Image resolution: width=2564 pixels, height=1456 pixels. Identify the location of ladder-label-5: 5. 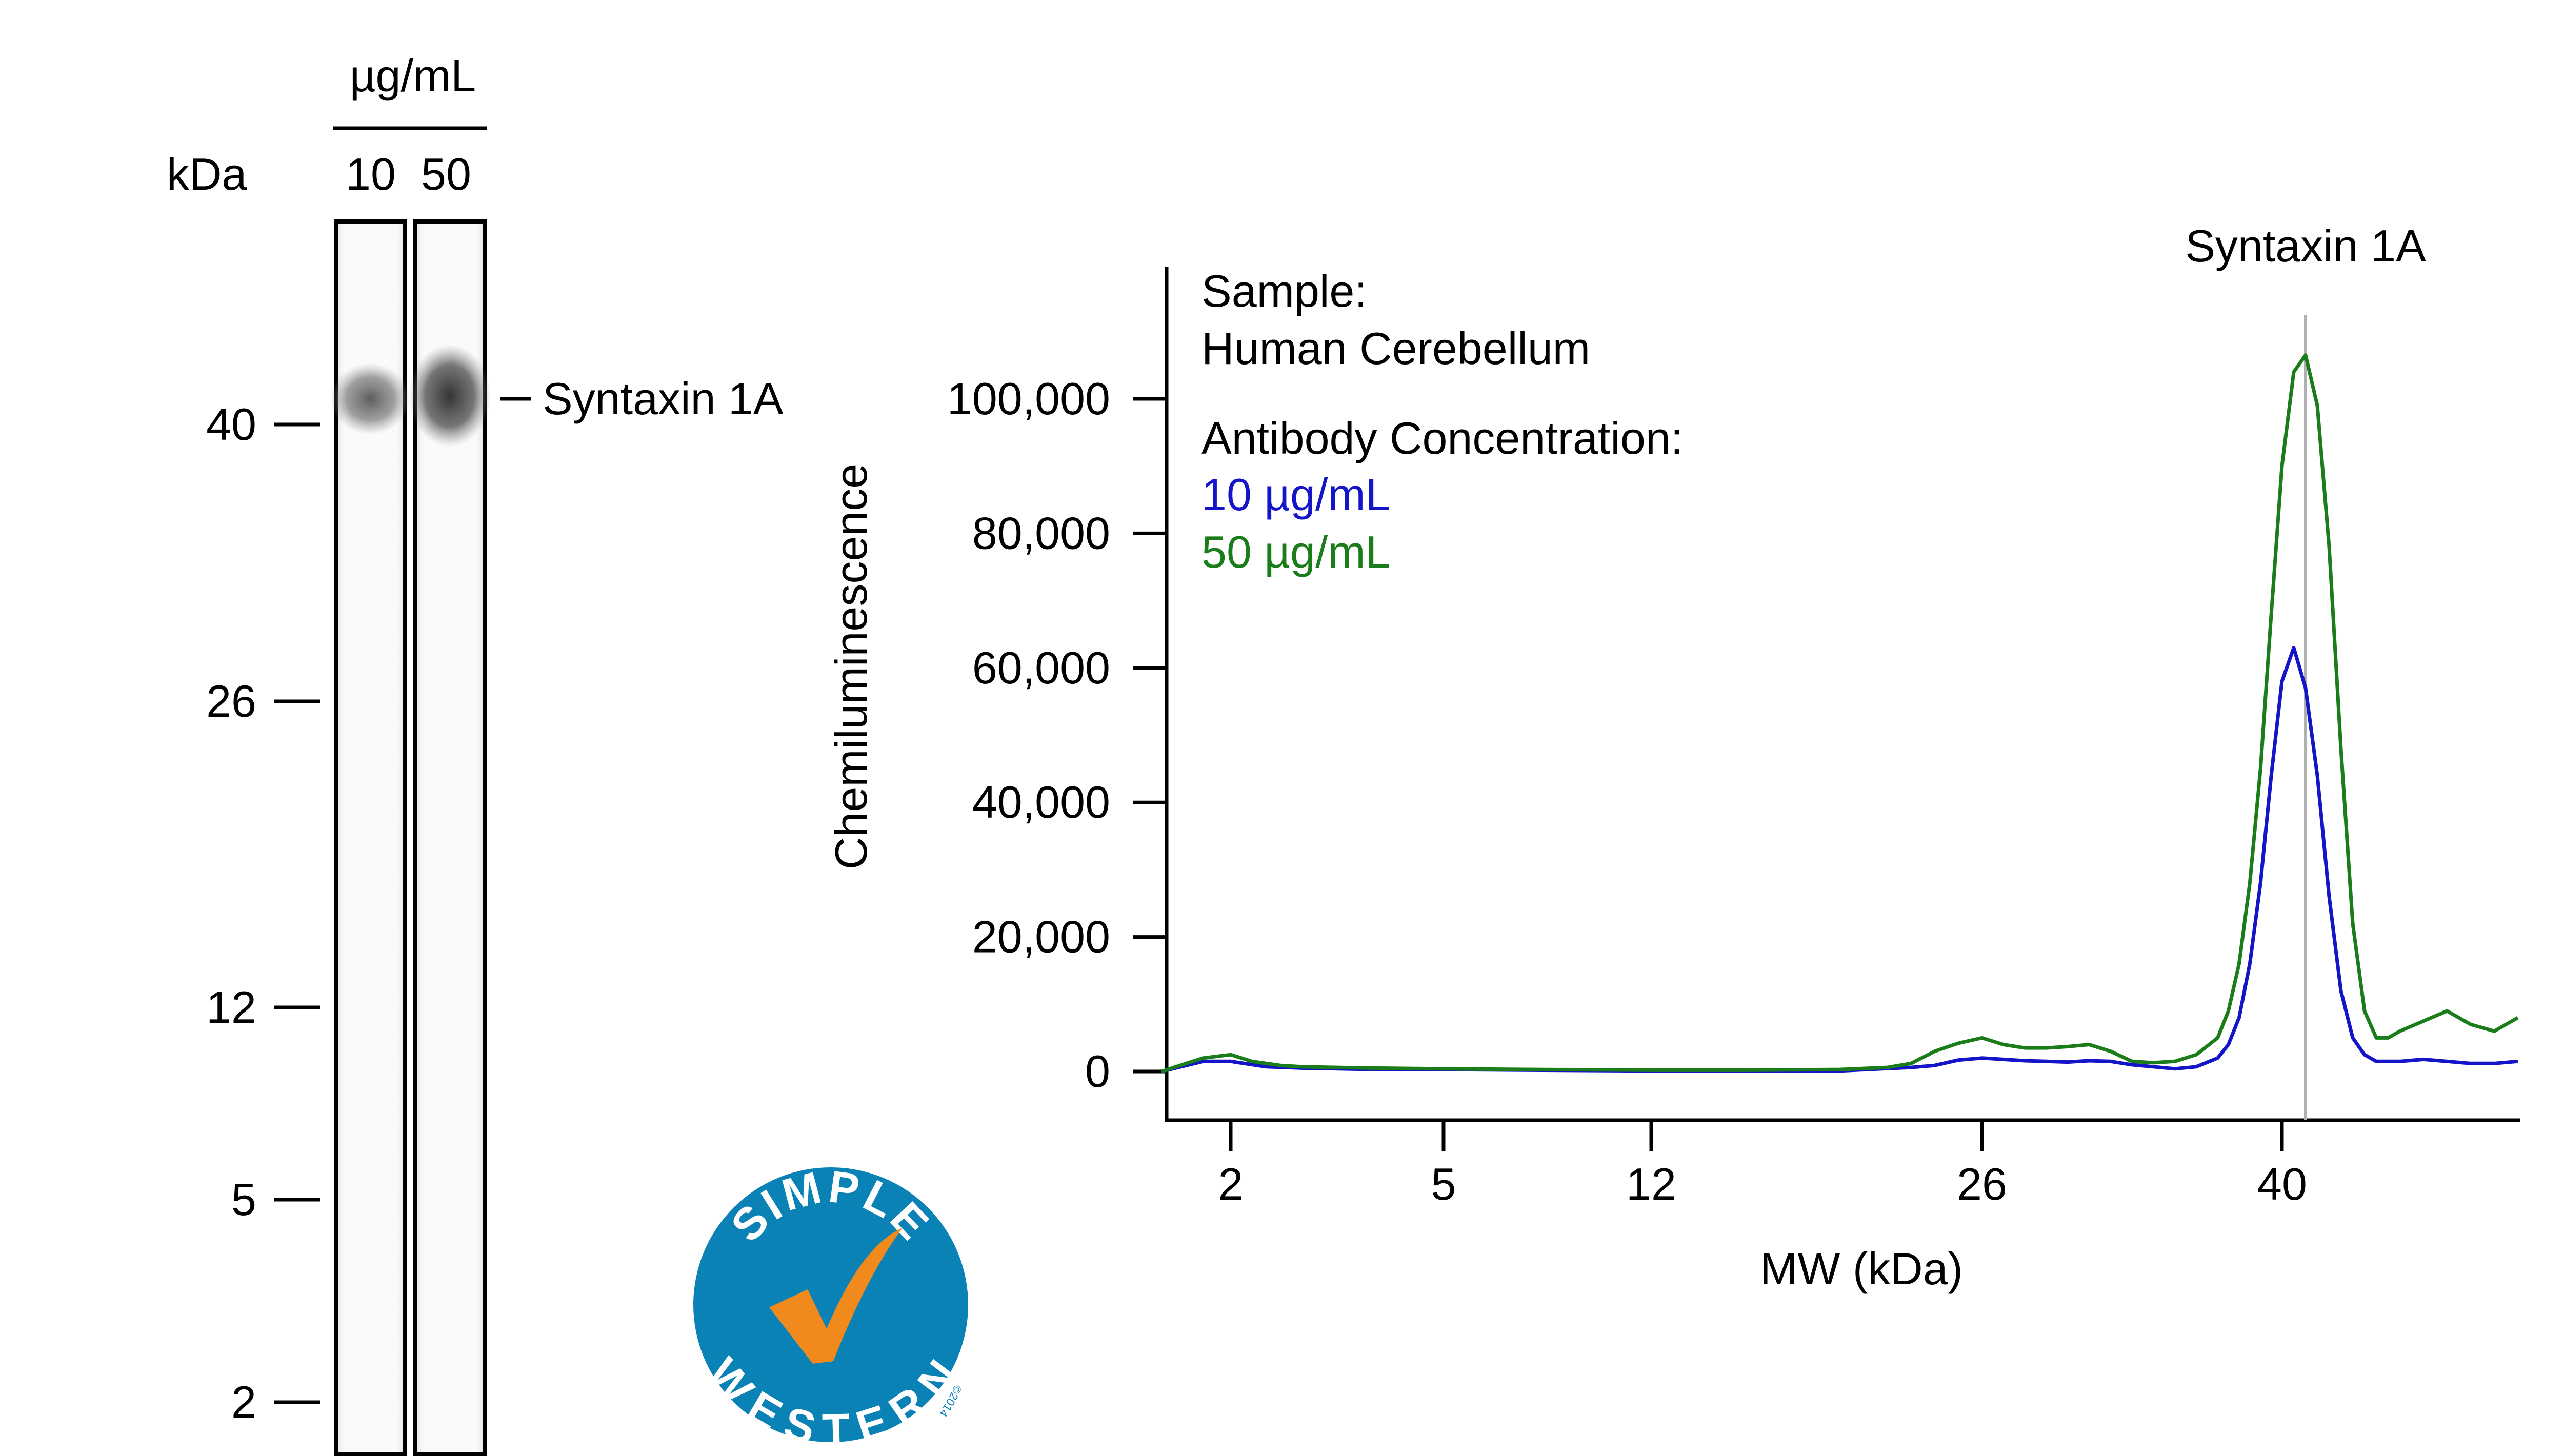
(244, 1199).